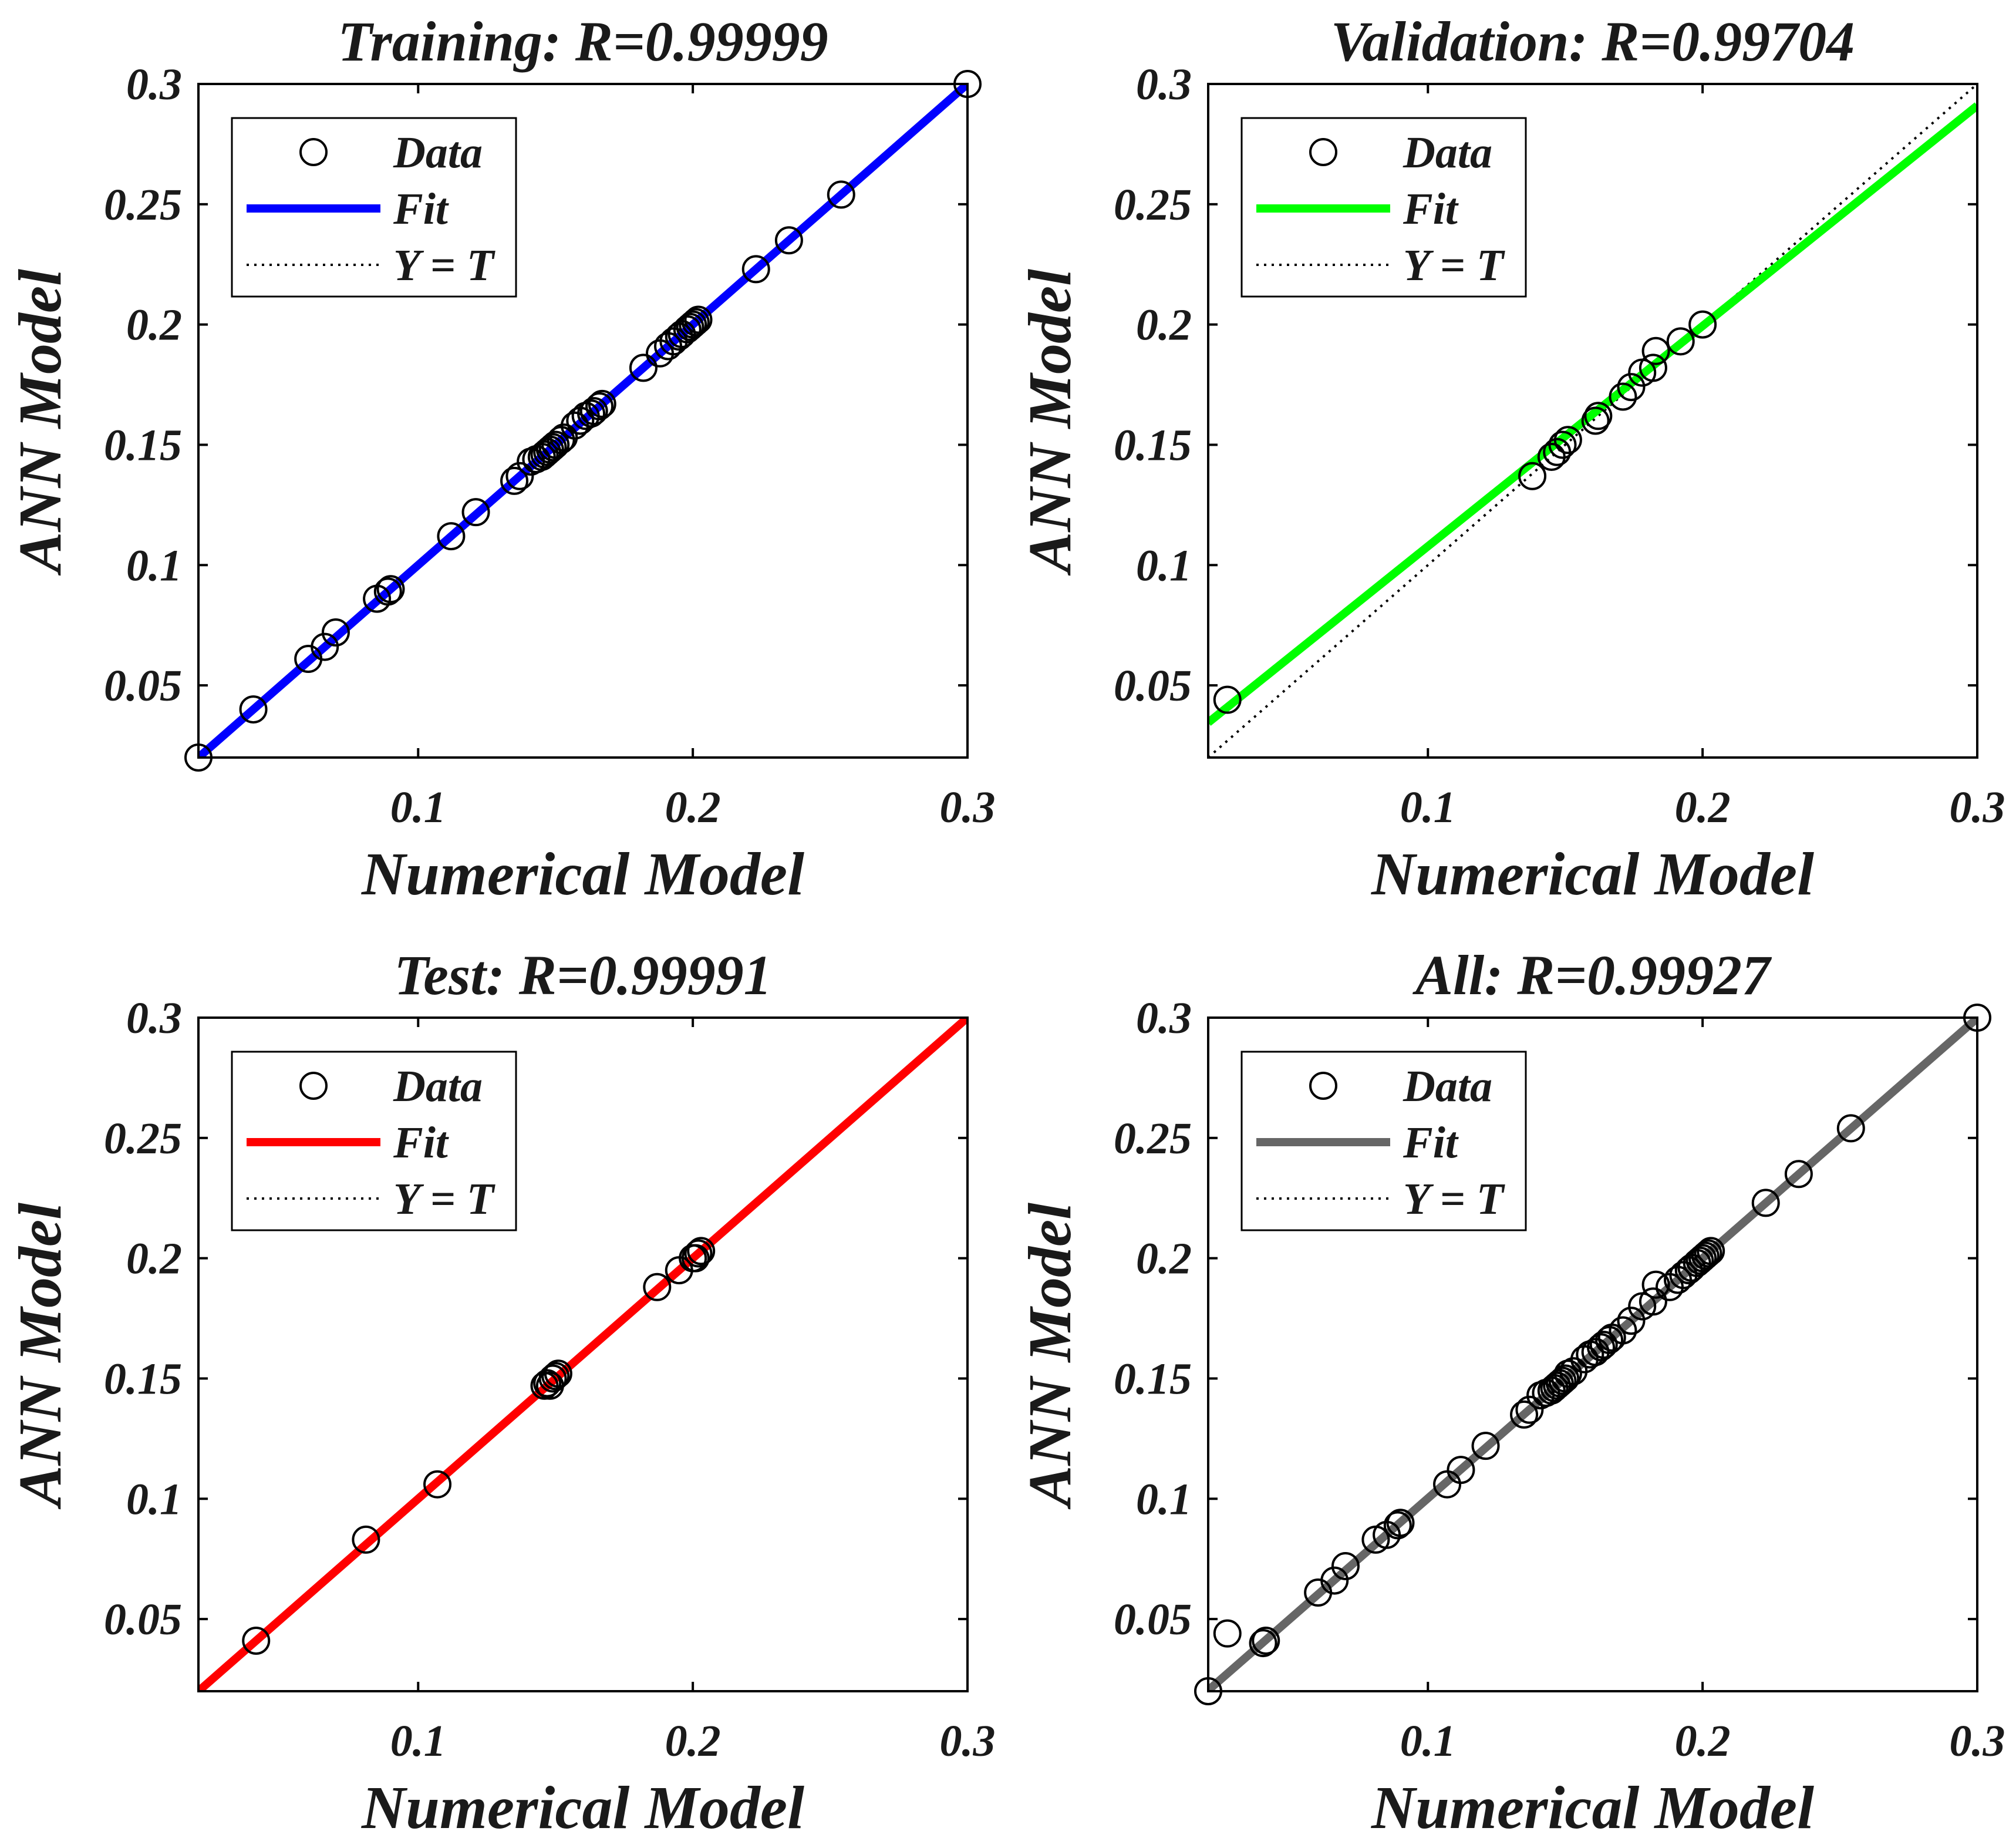 The width and height of the screenshot is (2016, 1848). What do you see at coordinates (582, 874) in the screenshot?
I see `x-axis-label: Numerical Model` at bounding box center [582, 874].